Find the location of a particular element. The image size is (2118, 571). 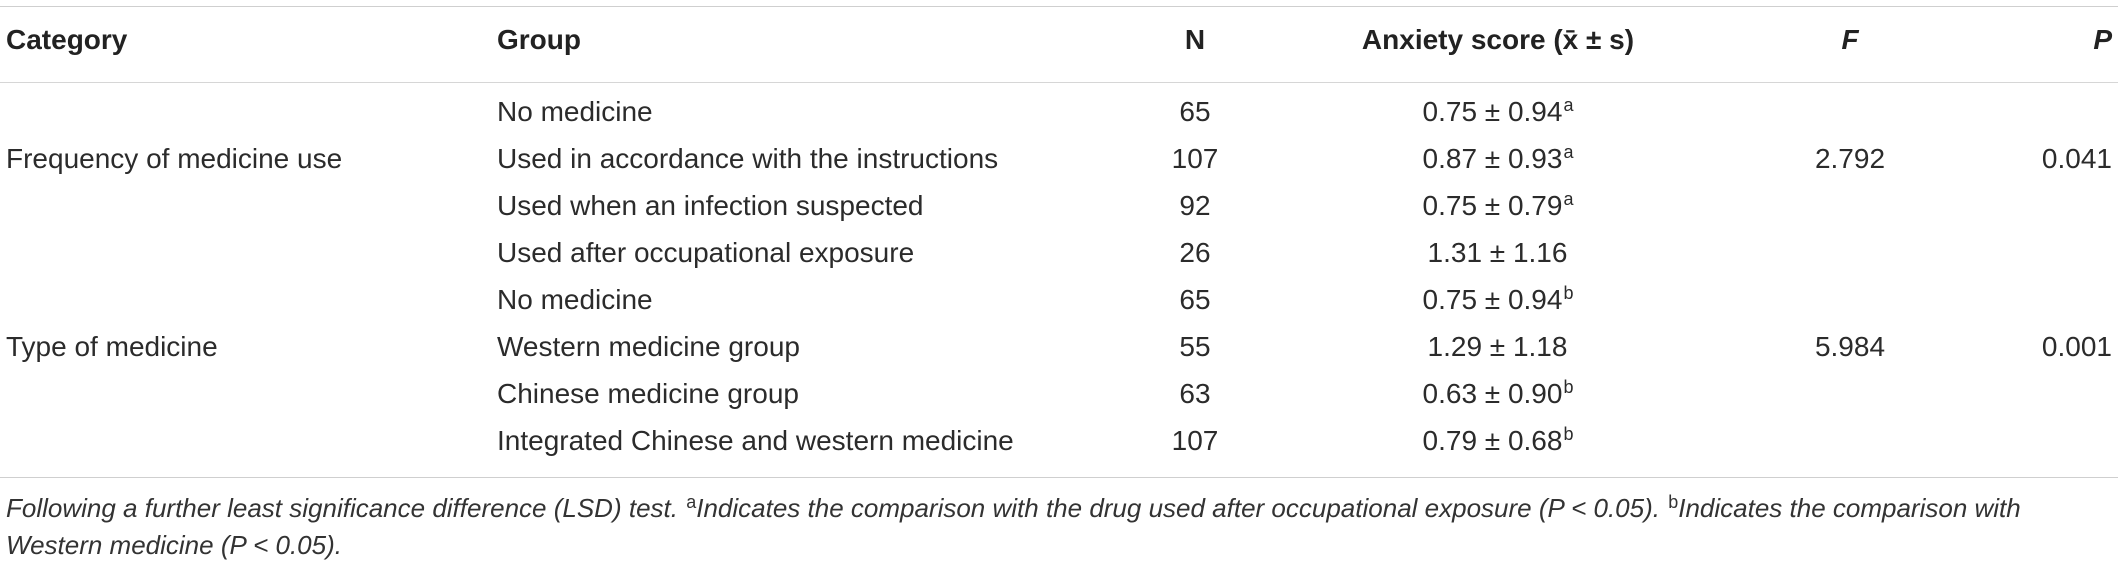

cell-group: Integrated Chinese and western medicine is located at coordinates (755, 440).